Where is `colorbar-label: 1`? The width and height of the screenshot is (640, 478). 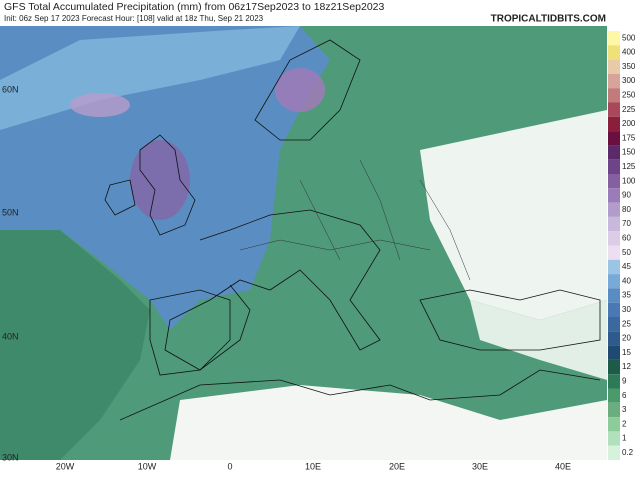 colorbar-label: 1 is located at coordinates (624, 438).